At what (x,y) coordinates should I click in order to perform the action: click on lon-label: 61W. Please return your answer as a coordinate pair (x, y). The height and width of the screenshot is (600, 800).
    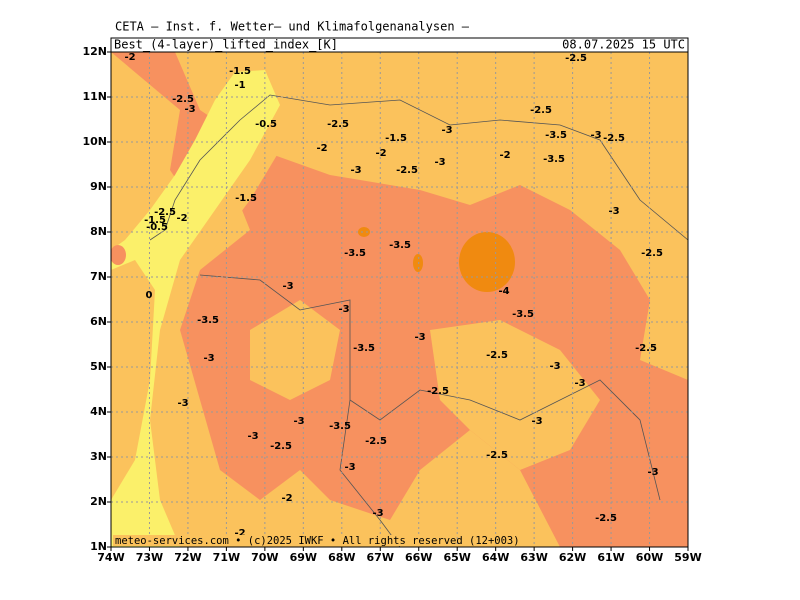
    Looking at the image, I should click on (610, 557).